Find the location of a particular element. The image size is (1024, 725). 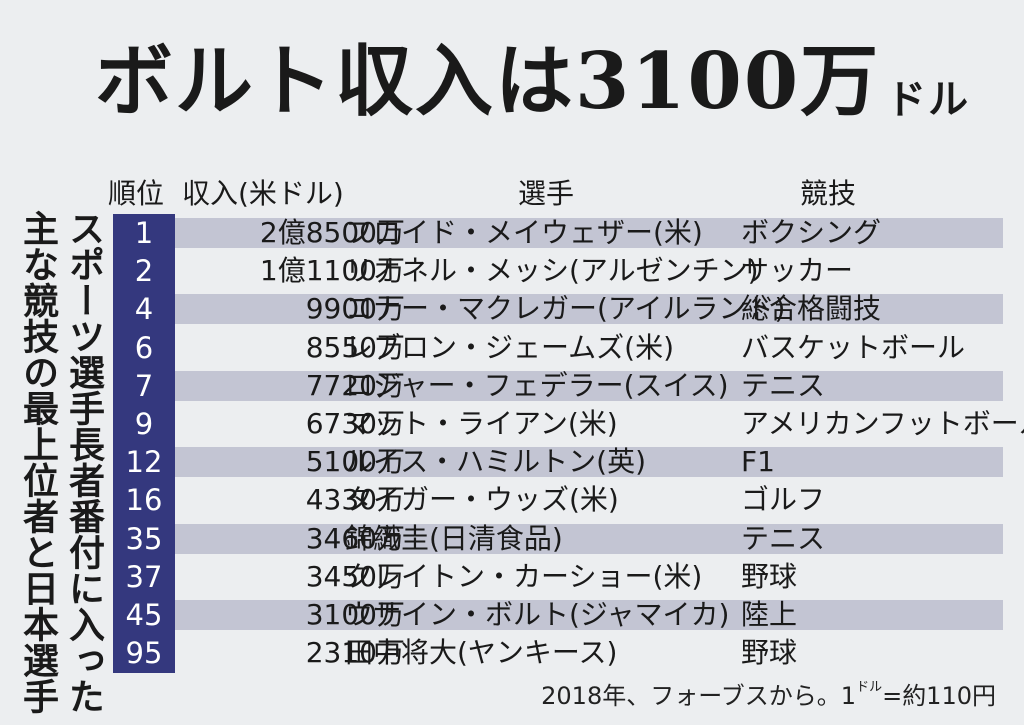

sport-cell: サッカー is located at coordinates (797, 271).